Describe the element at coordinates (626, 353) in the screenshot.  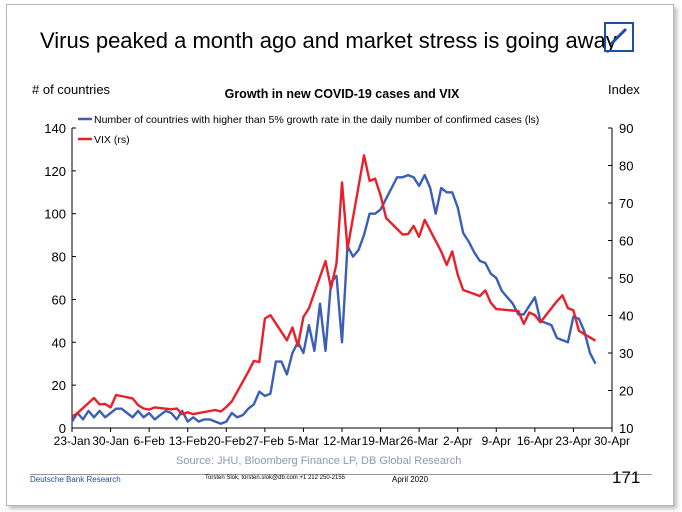
I see `y-right-tick-label: 30` at that location.